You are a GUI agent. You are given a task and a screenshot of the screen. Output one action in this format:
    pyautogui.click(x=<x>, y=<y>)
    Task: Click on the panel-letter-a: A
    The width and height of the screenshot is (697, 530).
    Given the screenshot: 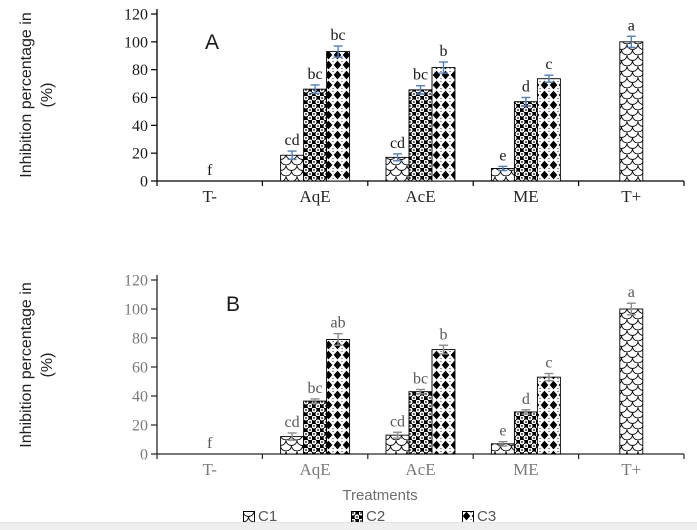 What is the action you would take?
    pyautogui.click(x=212, y=42)
    